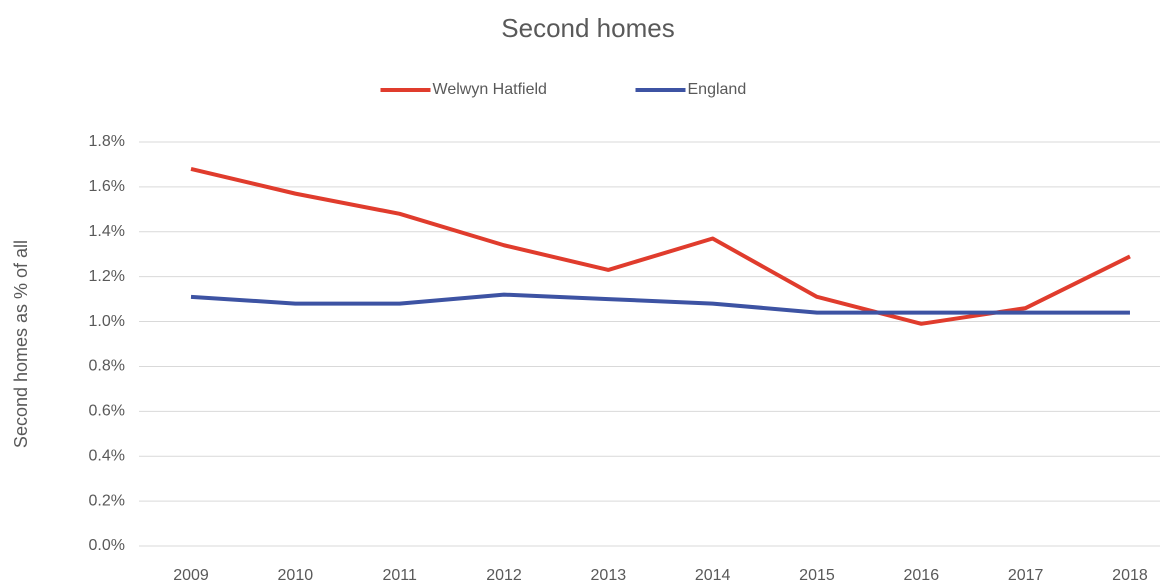 The width and height of the screenshot is (1176, 588). What do you see at coordinates (609, 575) in the screenshot?
I see `x-tick-label: 2013` at bounding box center [609, 575].